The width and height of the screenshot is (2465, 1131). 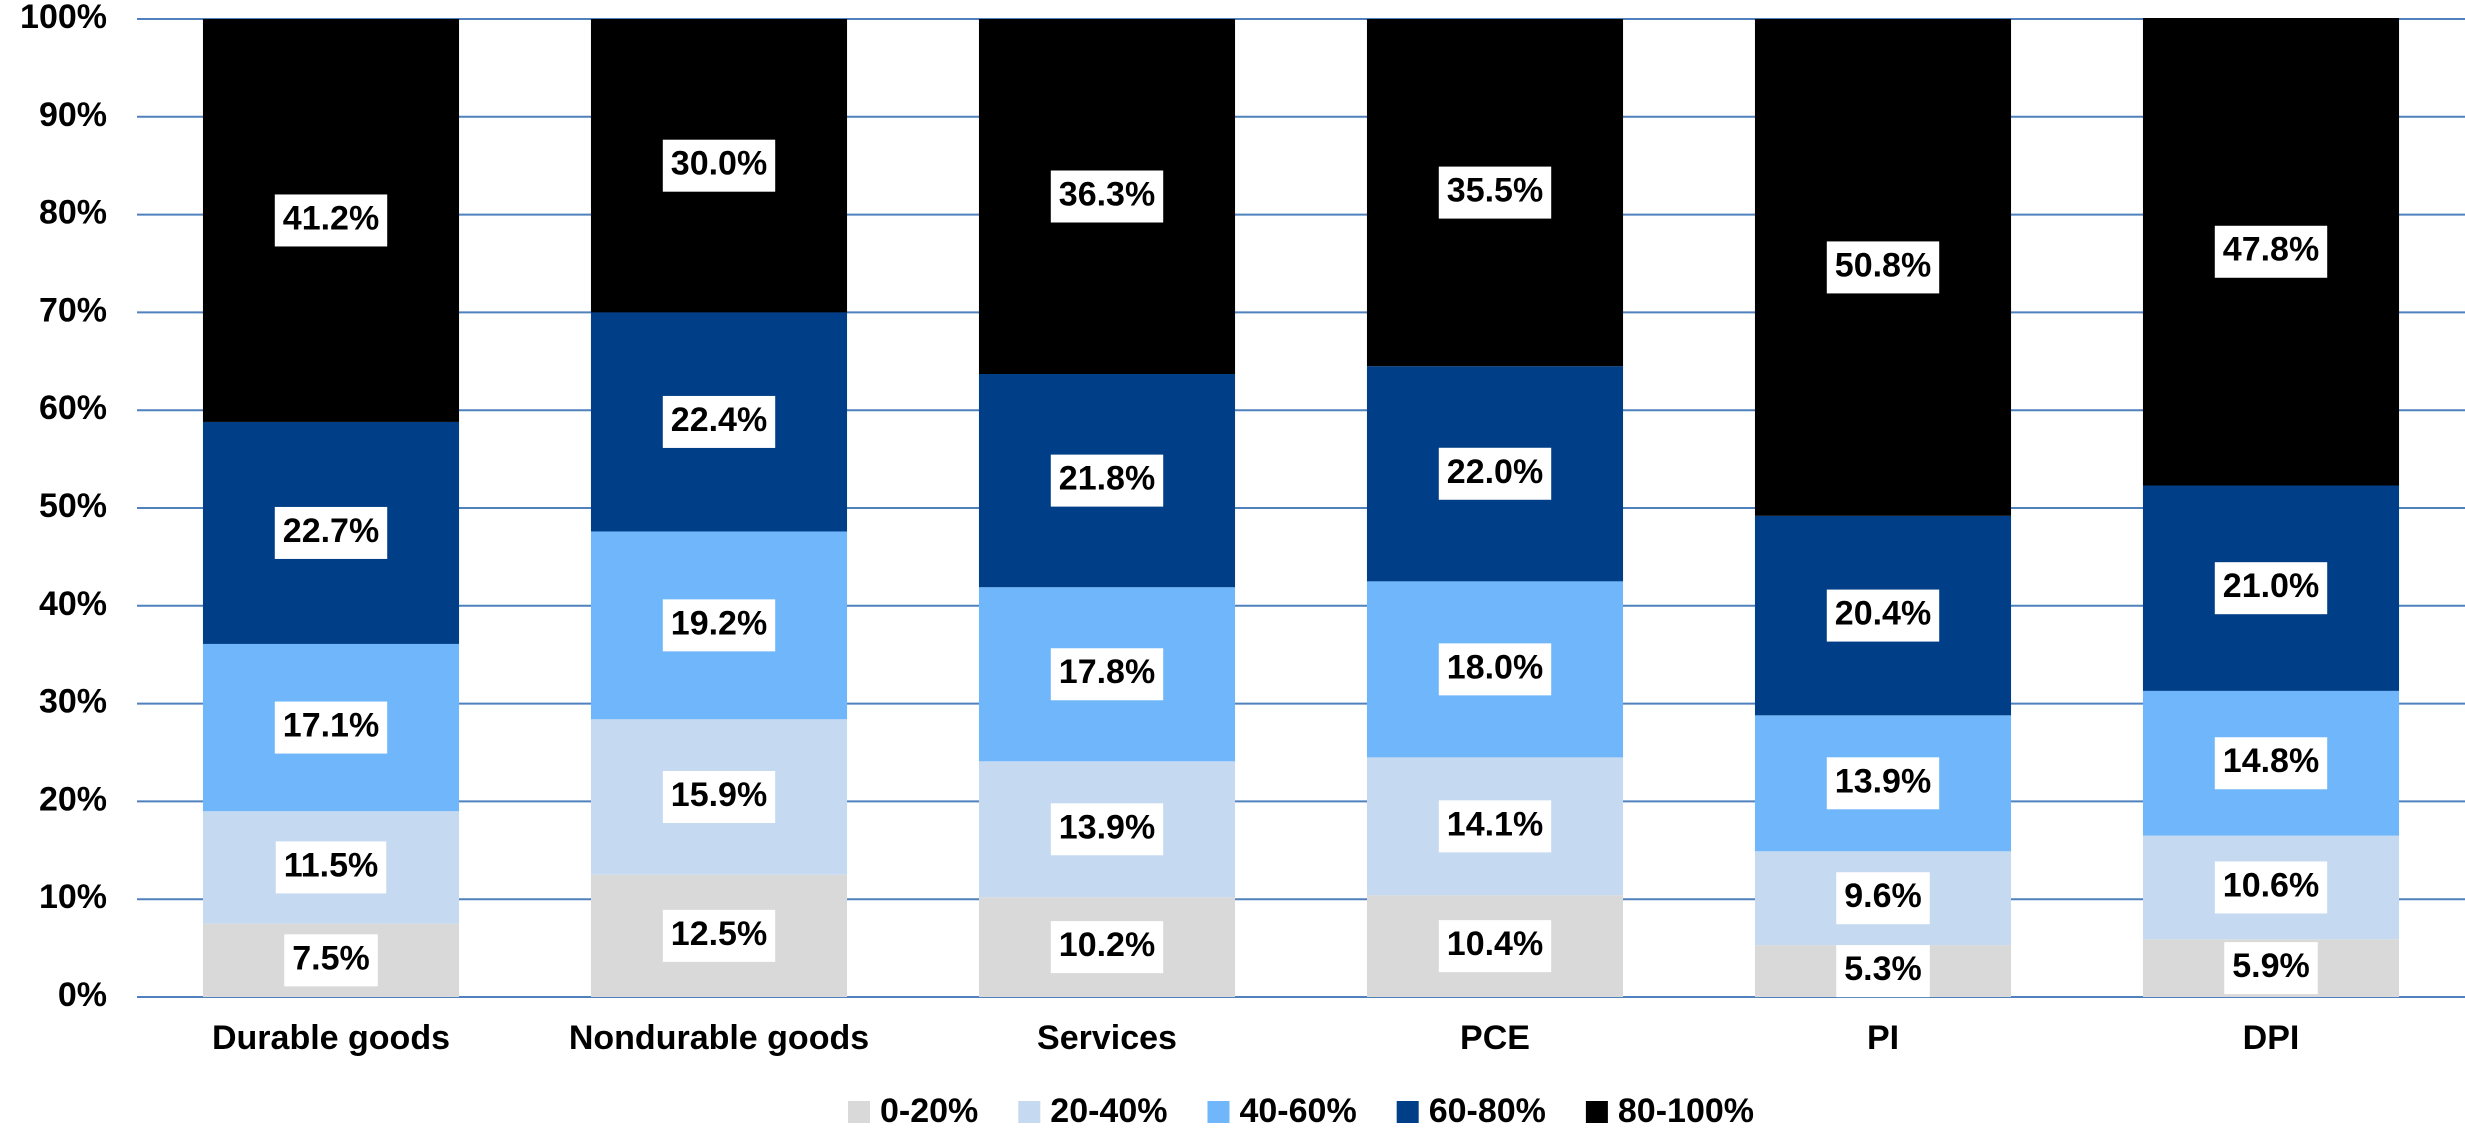 I want to click on y-tick-label: 80%, so click(x=73, y=213).